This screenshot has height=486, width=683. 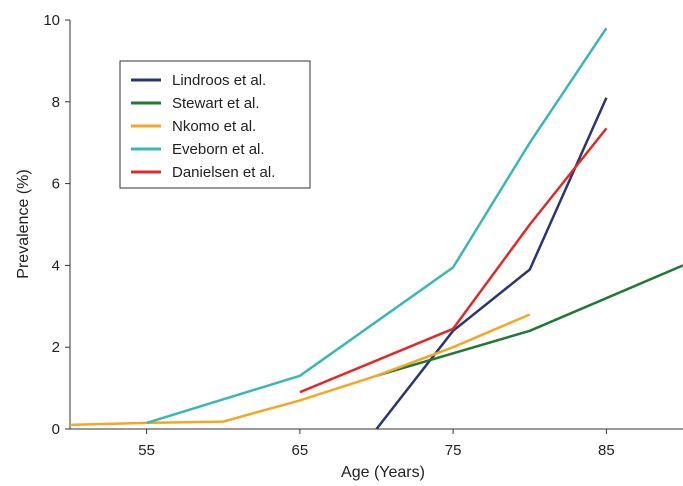 What do you see at coordinates (56, 429) in the screenshot?
I see `y-tick-label: 0` at bounding box center [56, 429].